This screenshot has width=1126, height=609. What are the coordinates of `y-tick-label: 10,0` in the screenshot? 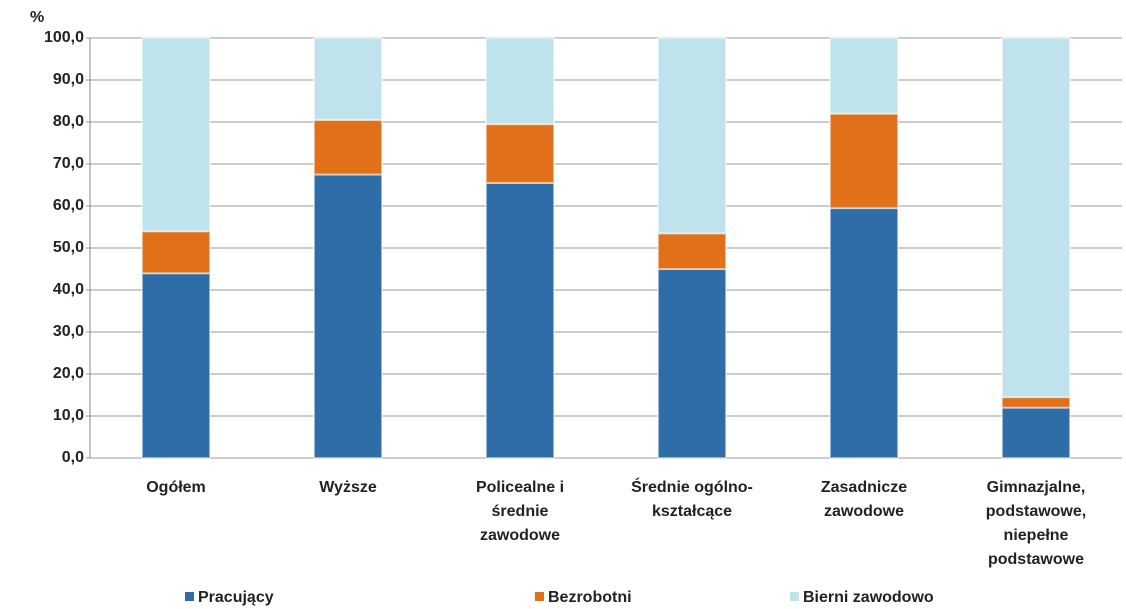 It's located at (68, 415).